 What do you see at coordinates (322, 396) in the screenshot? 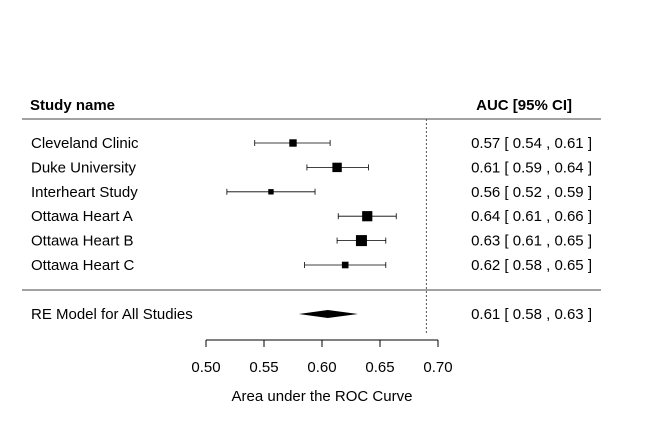
I see `x-axis-title: Area under the ROC Curve` at bounding box center [322, 396].